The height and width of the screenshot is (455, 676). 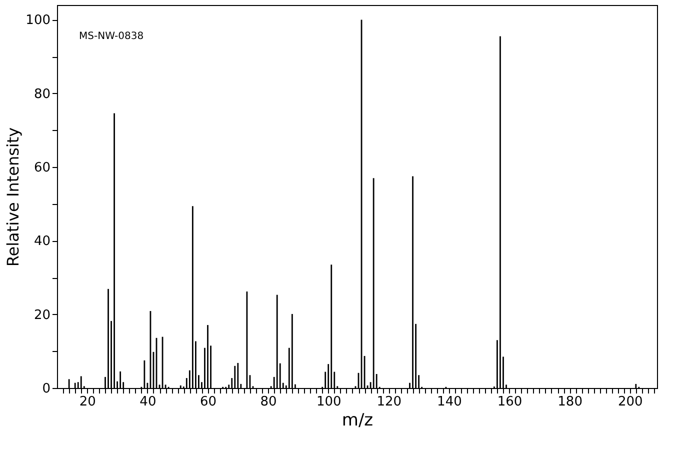 What do you see at coordinates (148, 402) in the screenshot?
I see `x-tick-label: 40` at bounding box center [148, 402].